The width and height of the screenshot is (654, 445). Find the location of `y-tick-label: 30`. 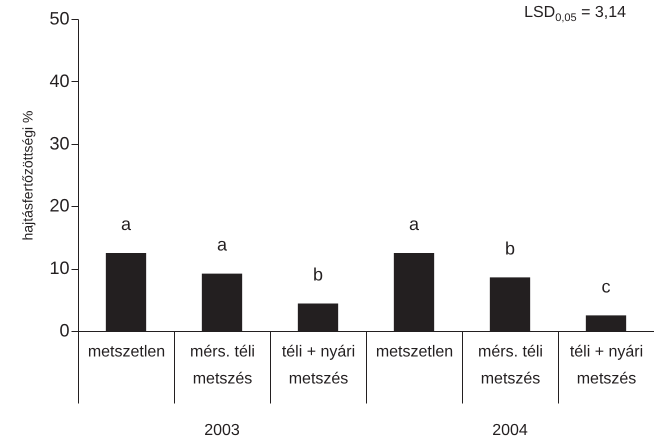

y-tick-label: 30 is located at coordinates (59, 143).